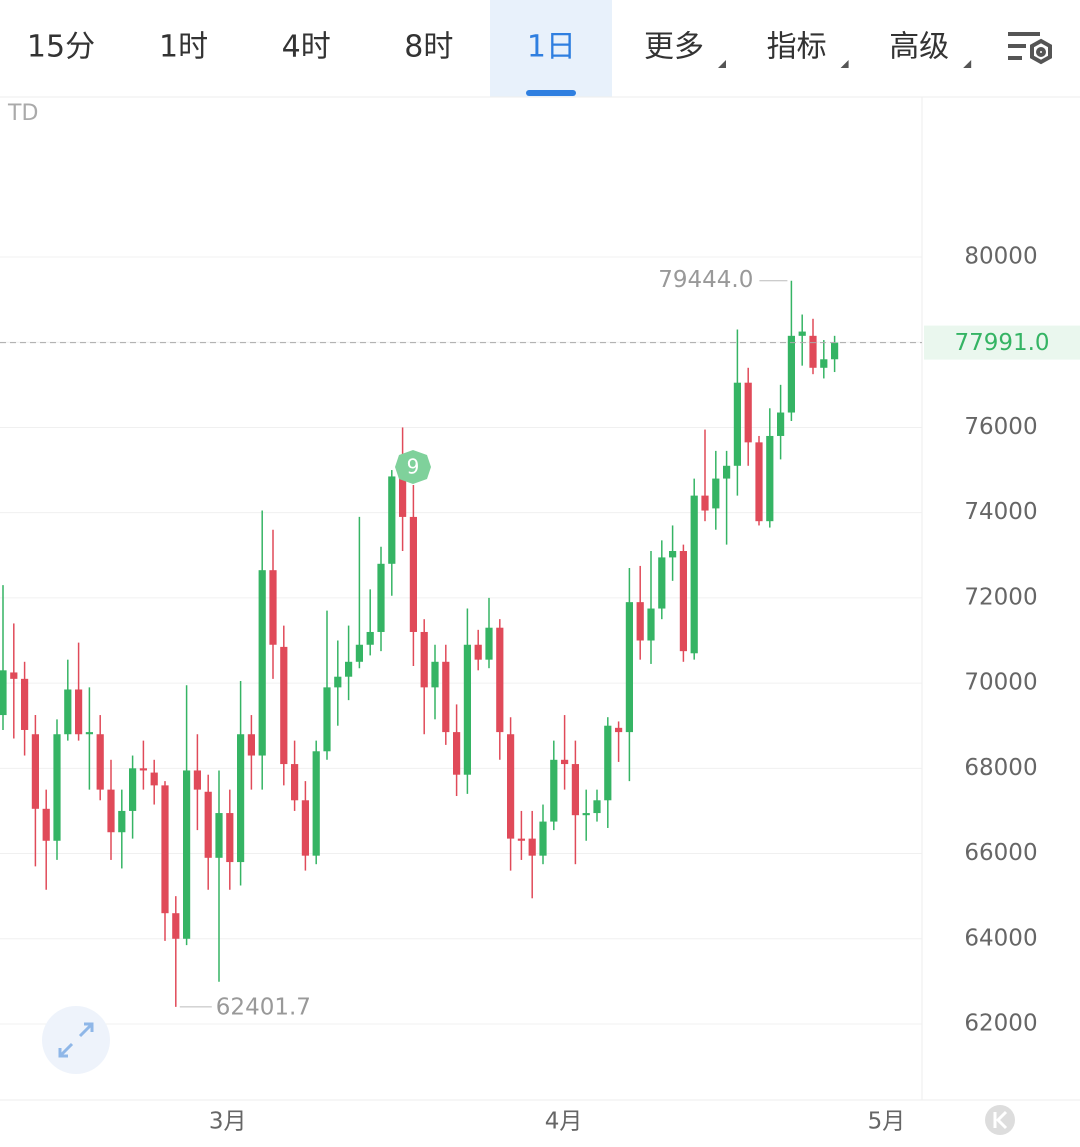  I want to click on tab: 1日, so click(551, 47).